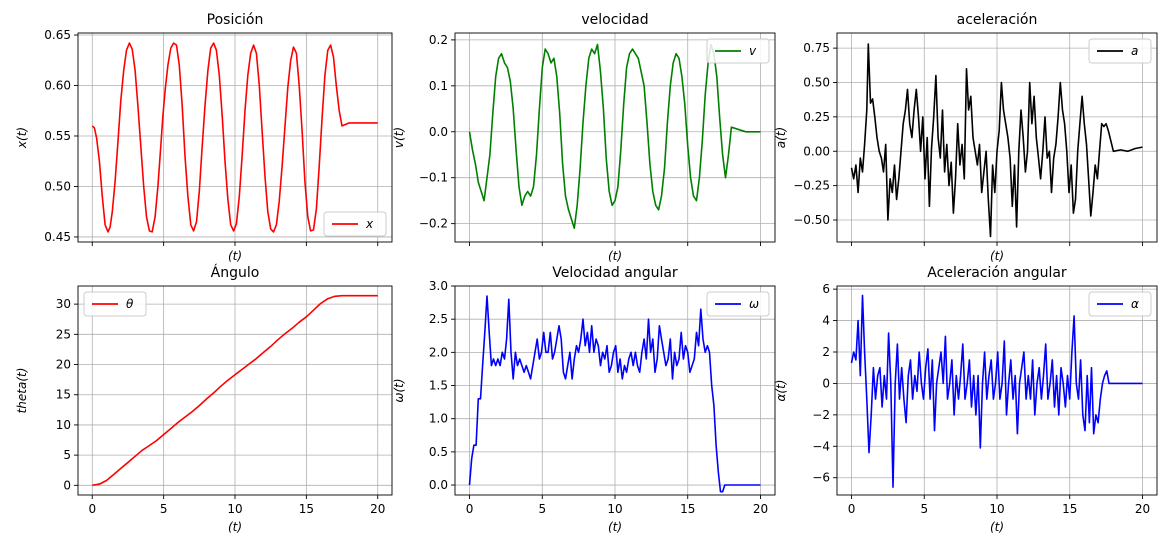  I want to click on y-tick-label: −4, so click(821, 446).